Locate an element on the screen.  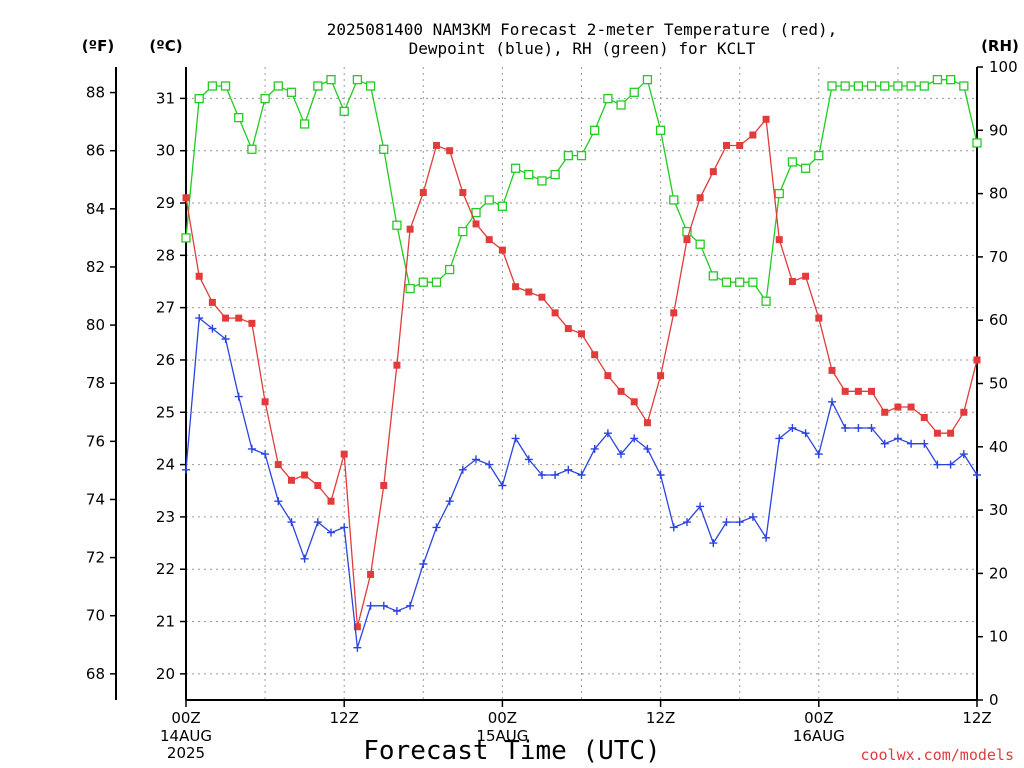
x-tick-year-label: 2025 is located at coordinates (186, 753).